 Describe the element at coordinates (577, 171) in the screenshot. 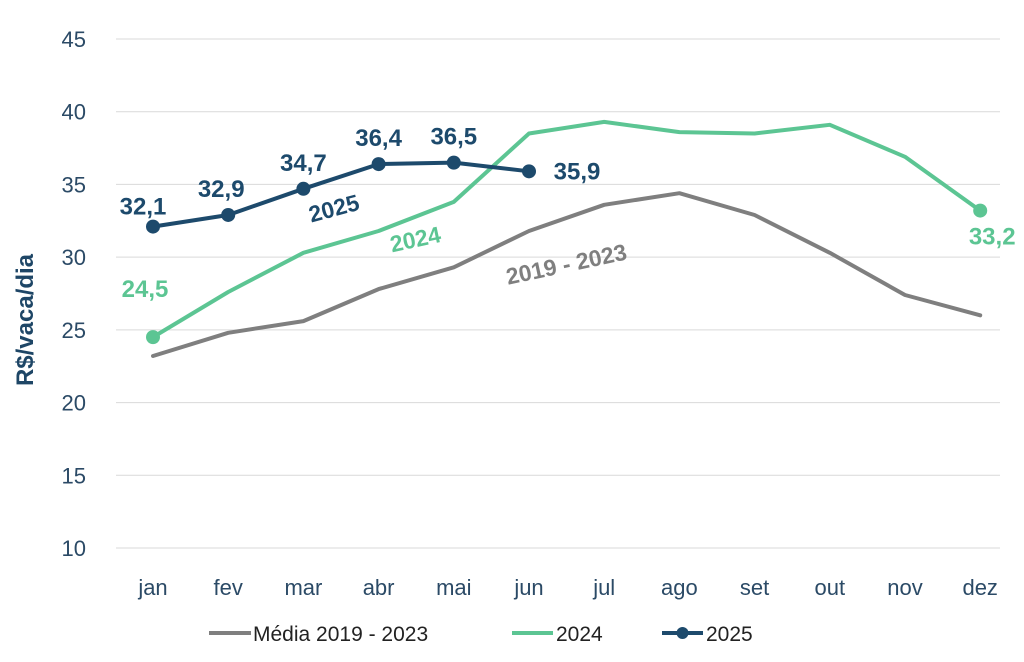

I see `data-label: 35,9` at that location.